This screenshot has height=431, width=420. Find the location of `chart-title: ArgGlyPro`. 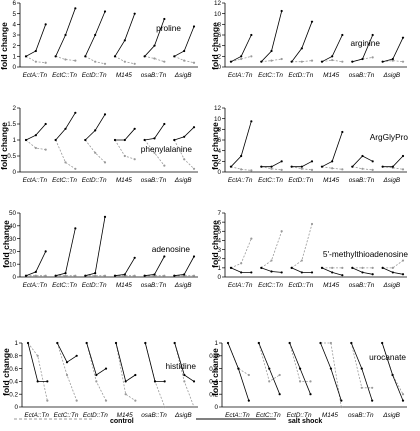

chart-title: ArgGlyPro is located at coordinates (389, 137).